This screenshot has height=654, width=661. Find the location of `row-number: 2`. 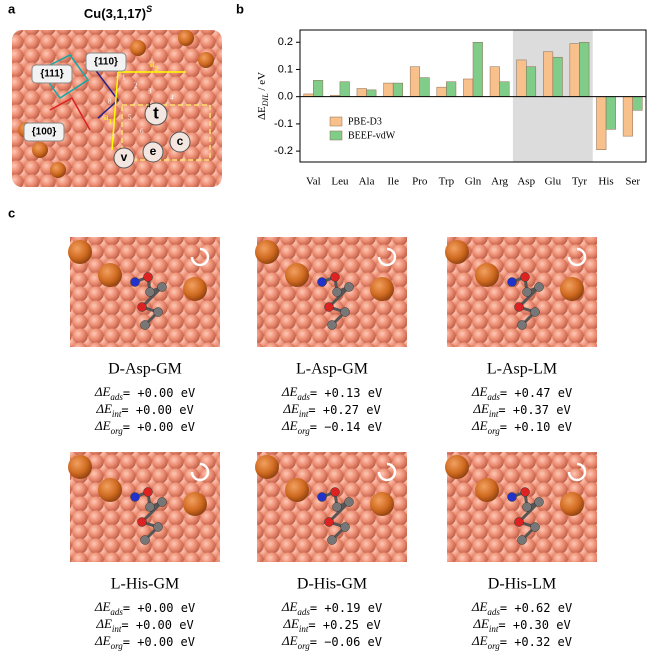

row-number: 2 is located at coordinates (136, 86).